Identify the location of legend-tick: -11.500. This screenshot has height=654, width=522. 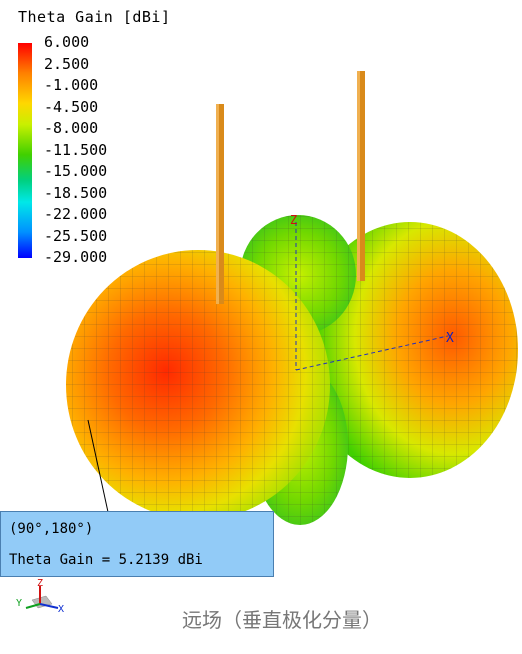
(76, 149).